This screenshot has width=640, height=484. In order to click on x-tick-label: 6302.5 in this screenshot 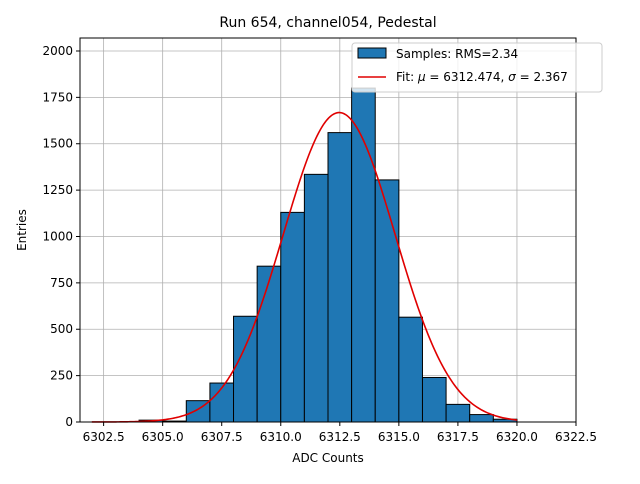, I will do `click(104, 437)`.